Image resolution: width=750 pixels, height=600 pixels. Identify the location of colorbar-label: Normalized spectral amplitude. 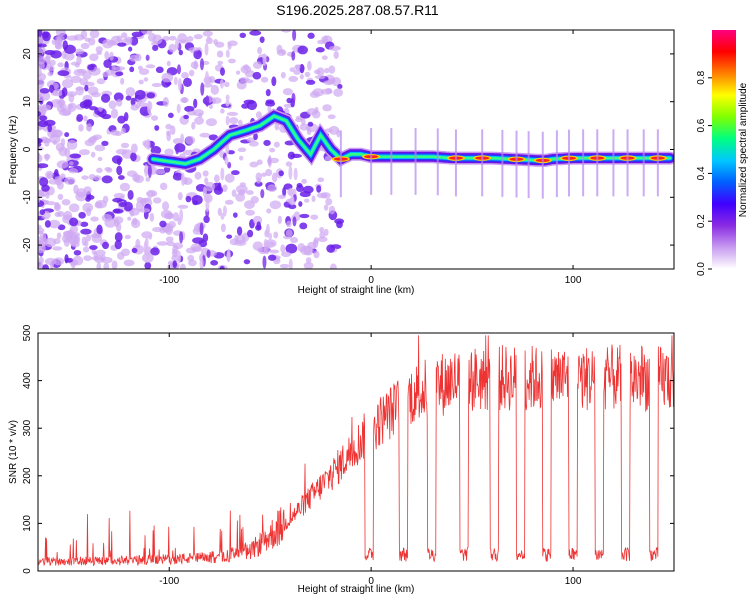
(743, 149).